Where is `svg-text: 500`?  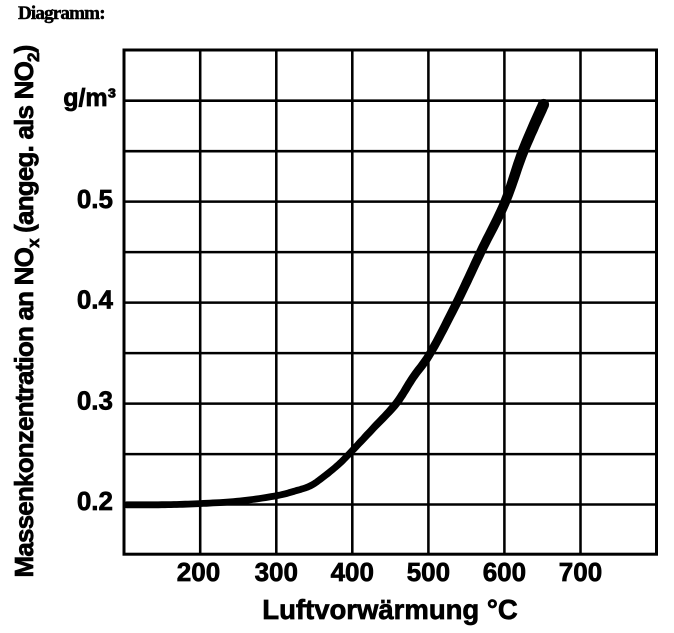 svg-text: 500 is located at coordinates (428, 572).